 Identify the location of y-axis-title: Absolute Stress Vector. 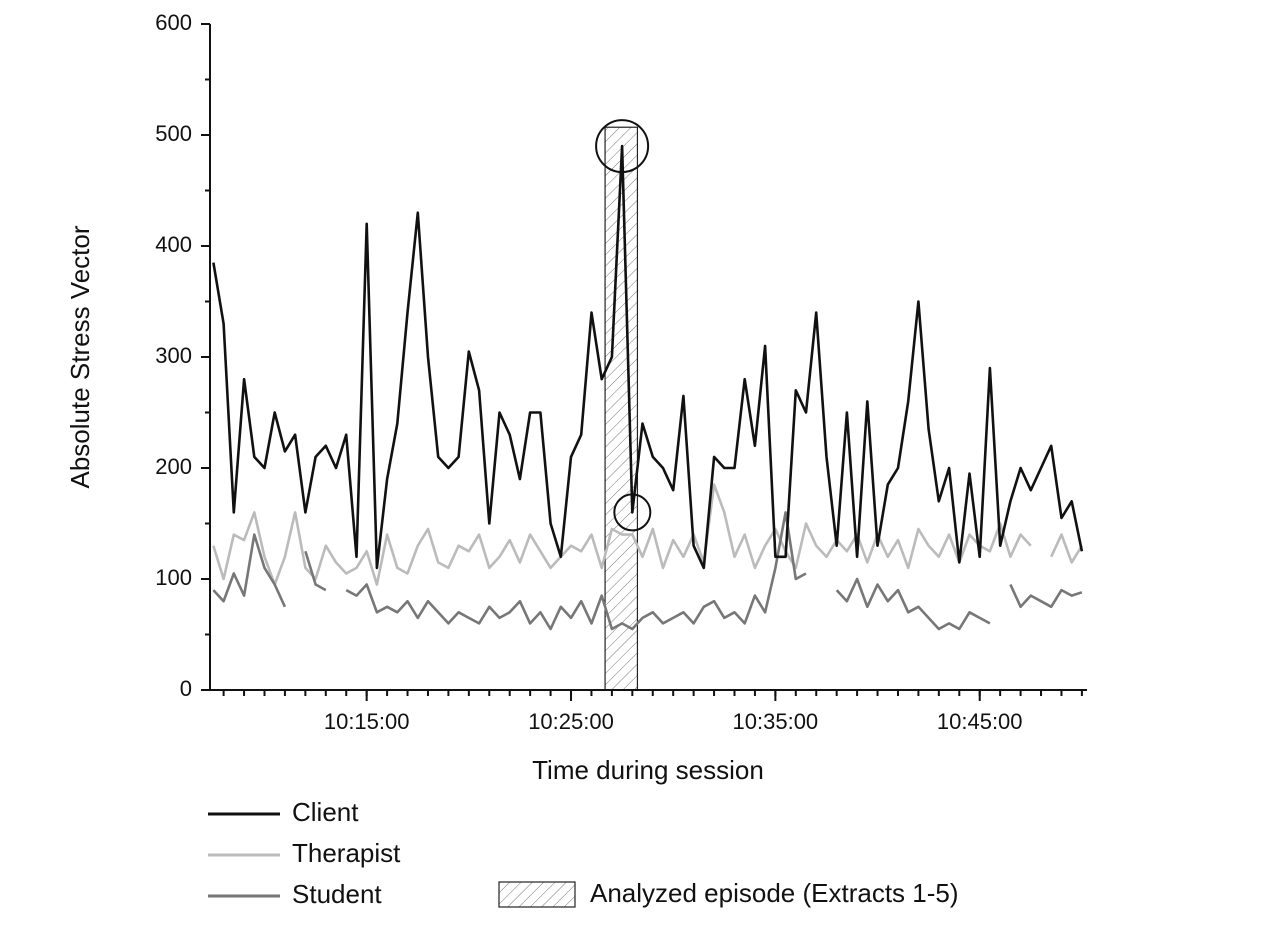
(80, 356).